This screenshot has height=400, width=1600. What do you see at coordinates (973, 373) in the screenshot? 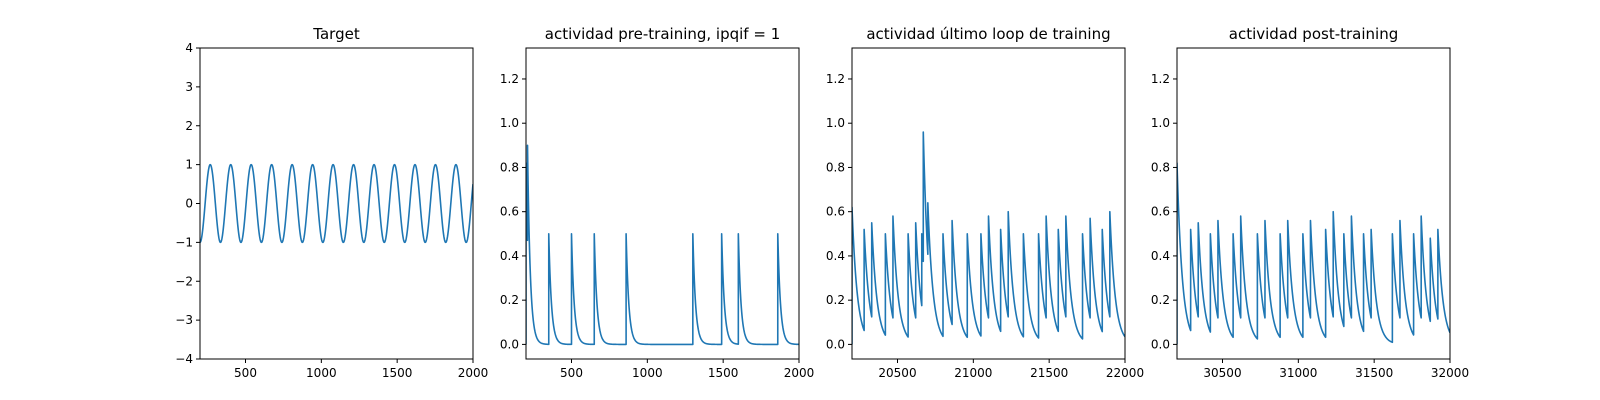
I see `x-tick-label: 21000` at bounding box center [973, 373].